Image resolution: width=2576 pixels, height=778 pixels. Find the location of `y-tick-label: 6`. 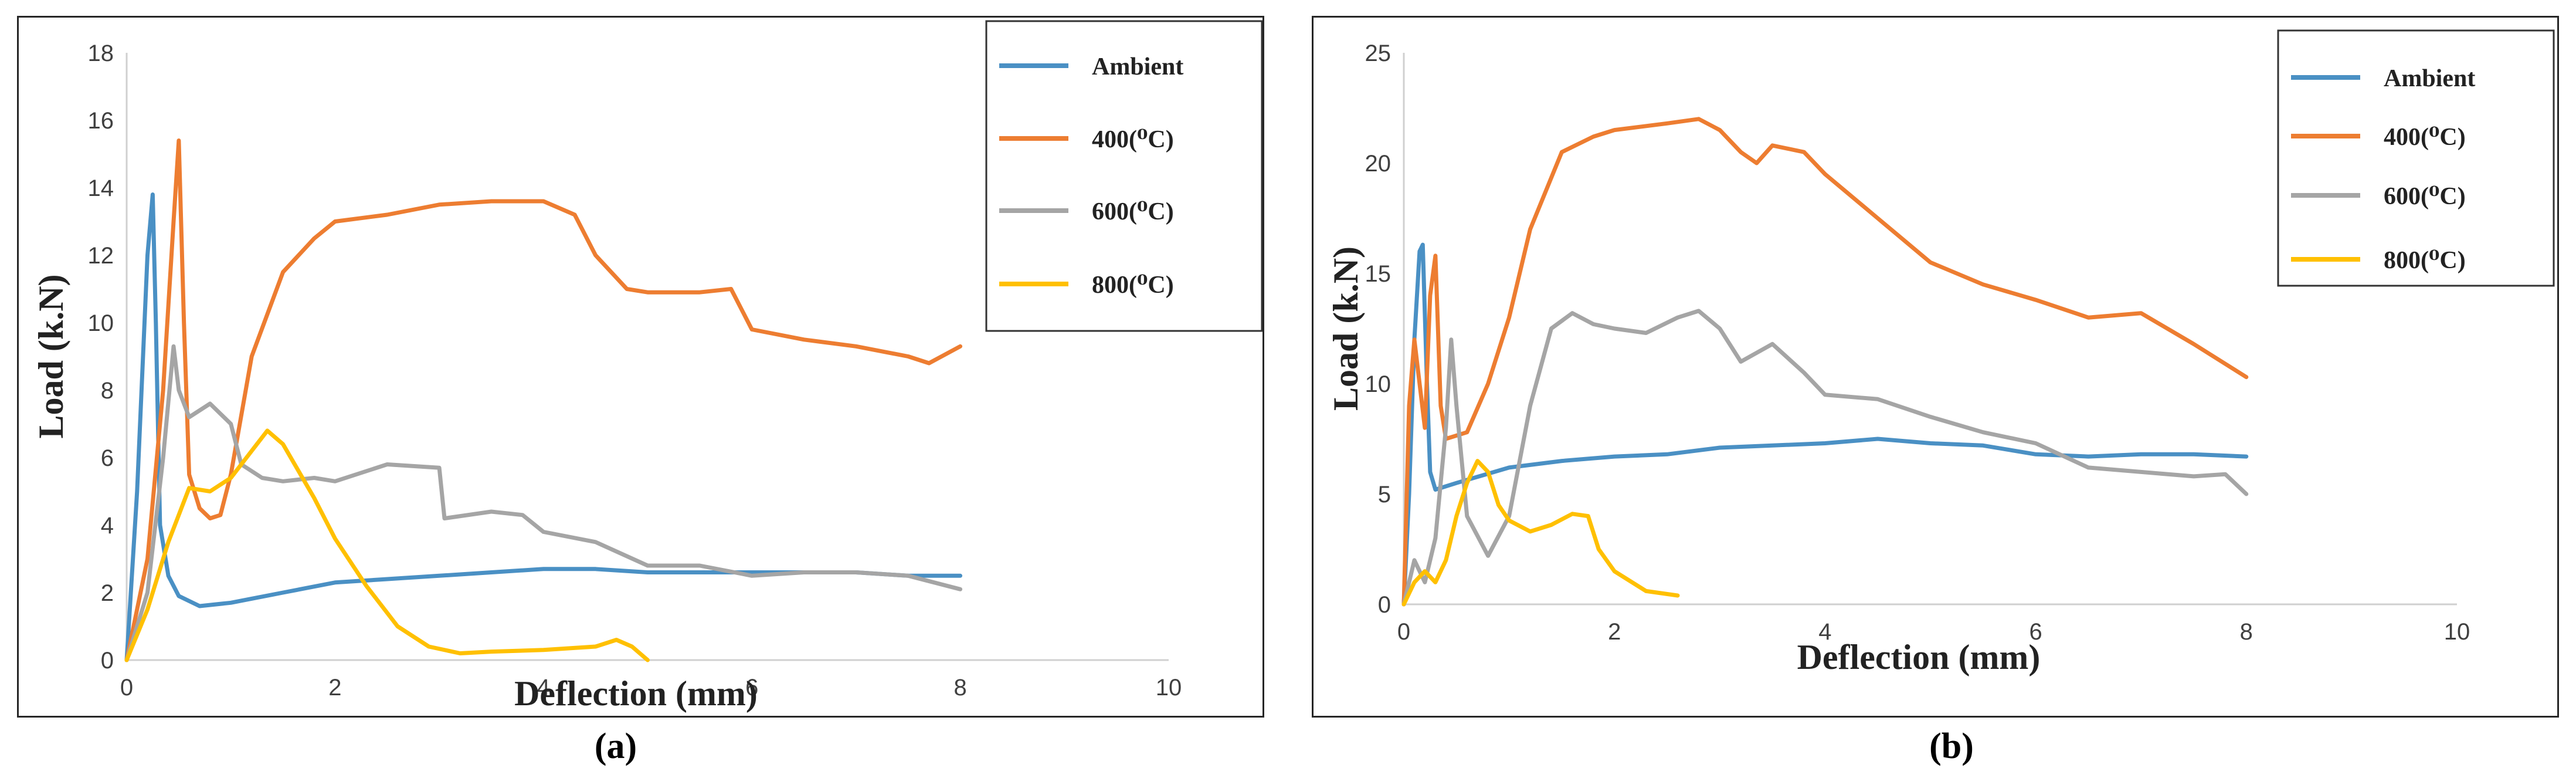

y-tick-label: 6 is located at coordinates (107, 458).